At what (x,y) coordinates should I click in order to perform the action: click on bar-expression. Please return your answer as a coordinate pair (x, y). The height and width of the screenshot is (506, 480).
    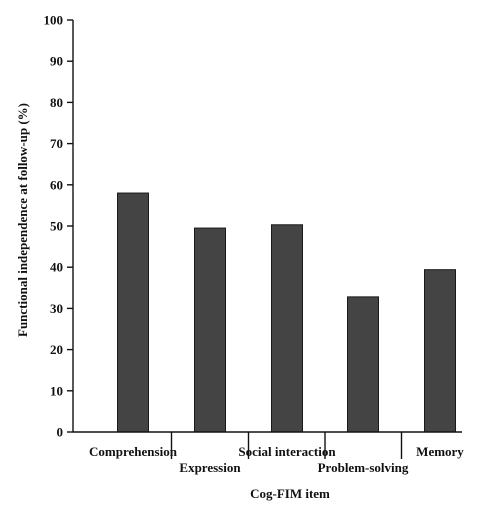
    Looking at the image, I should click on (210, 330).